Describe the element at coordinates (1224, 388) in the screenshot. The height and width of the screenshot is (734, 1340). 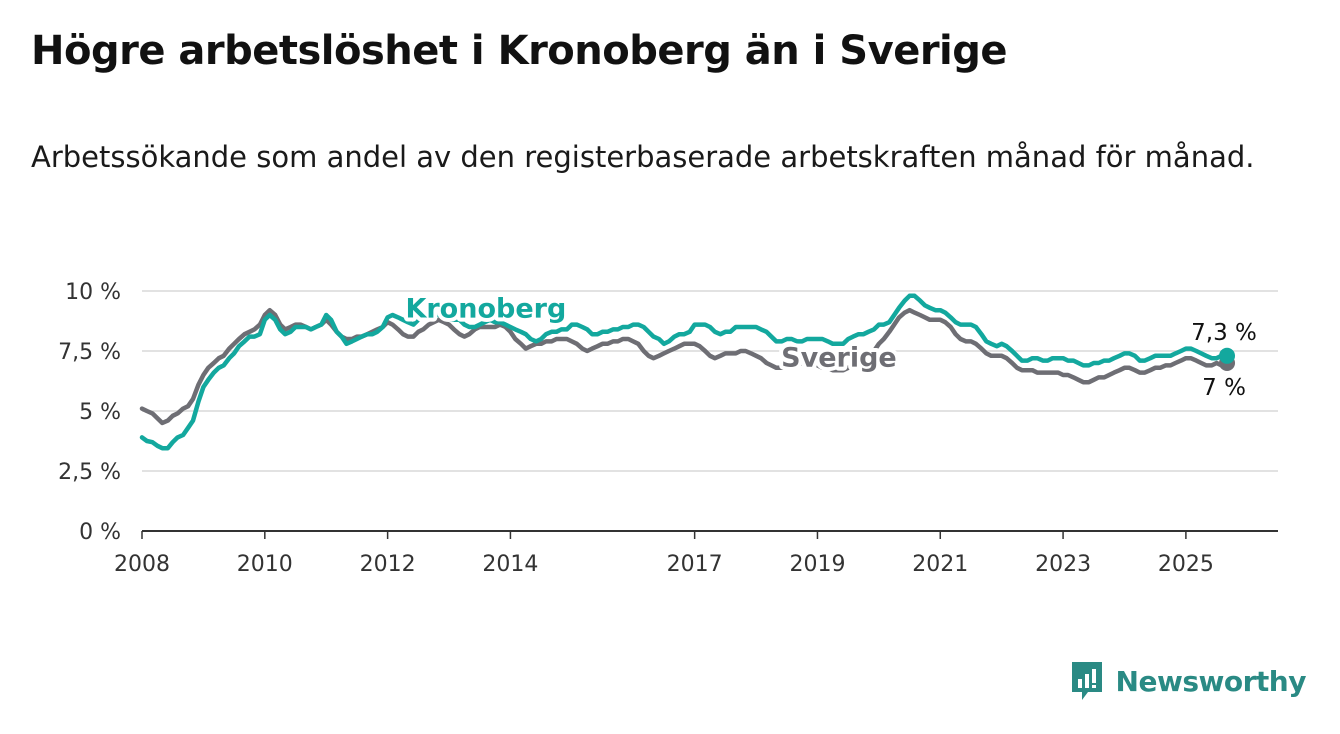
I see `end-value-label-sverige: 7 %` at that location.